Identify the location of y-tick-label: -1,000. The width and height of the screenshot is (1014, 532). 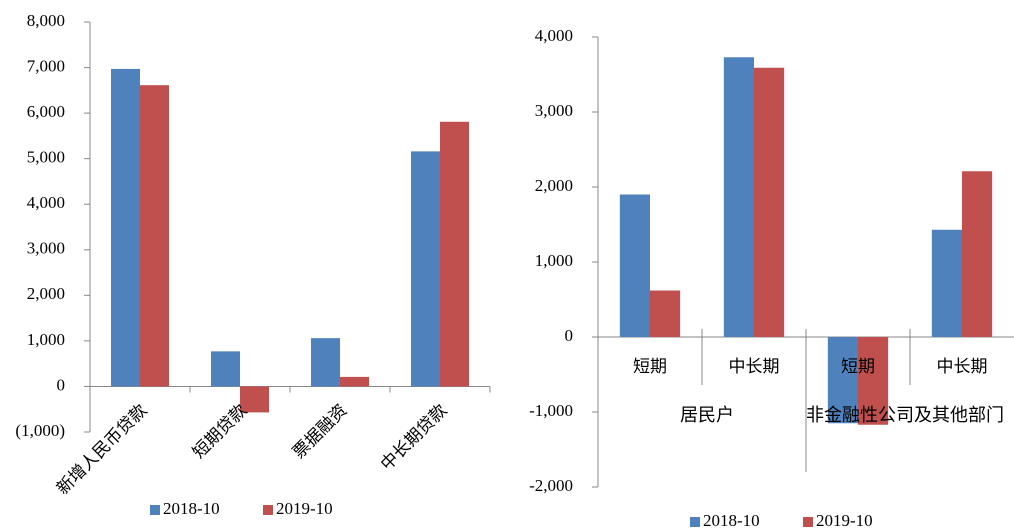
(551, 410).